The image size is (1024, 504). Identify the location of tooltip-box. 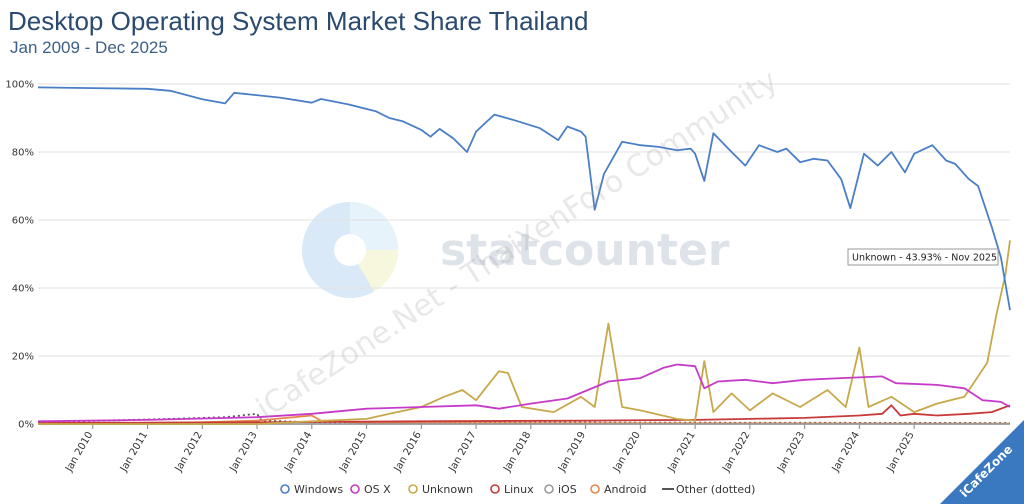
(923, 257).